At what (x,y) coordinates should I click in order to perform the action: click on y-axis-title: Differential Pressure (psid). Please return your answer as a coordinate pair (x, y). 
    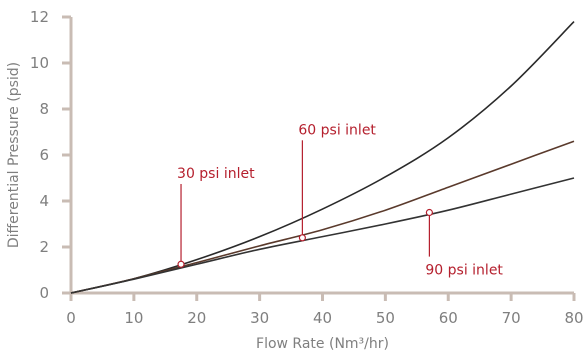
    Looking at the image, I should click on (14, 155).